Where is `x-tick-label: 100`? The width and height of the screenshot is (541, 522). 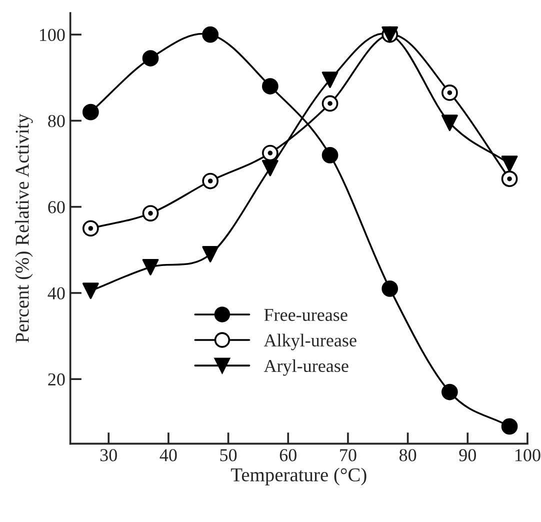 x-tick-label: 100 is located at coordinates (528, 455).